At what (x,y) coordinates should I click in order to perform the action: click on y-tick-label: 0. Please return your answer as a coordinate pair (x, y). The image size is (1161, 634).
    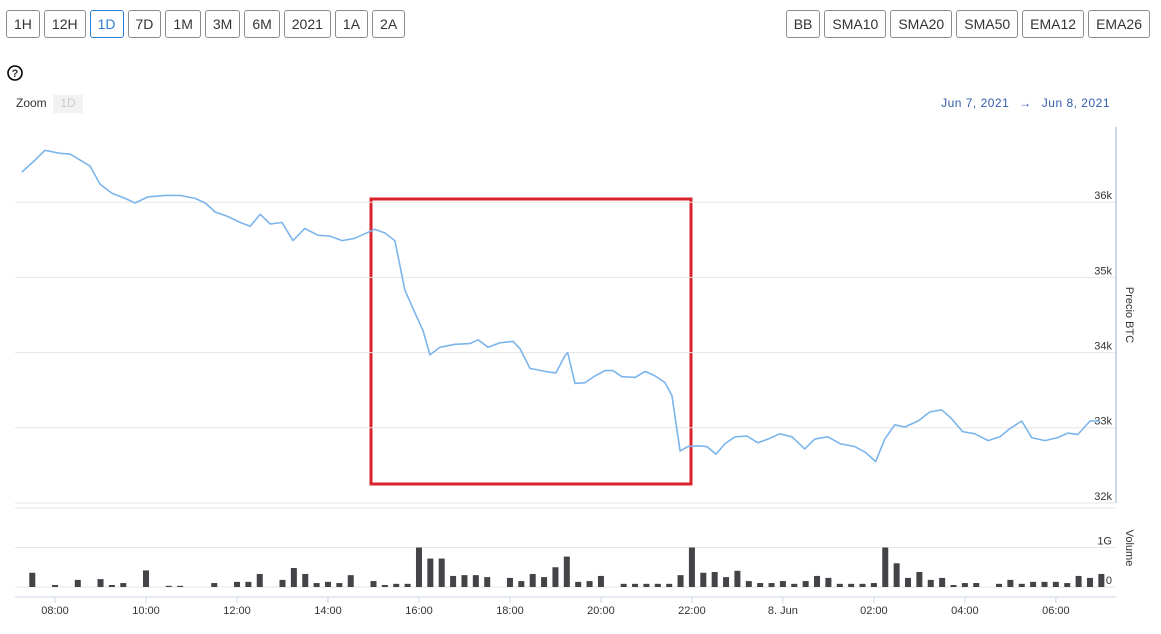
    Looking at the image, I should click on (1109, 581).